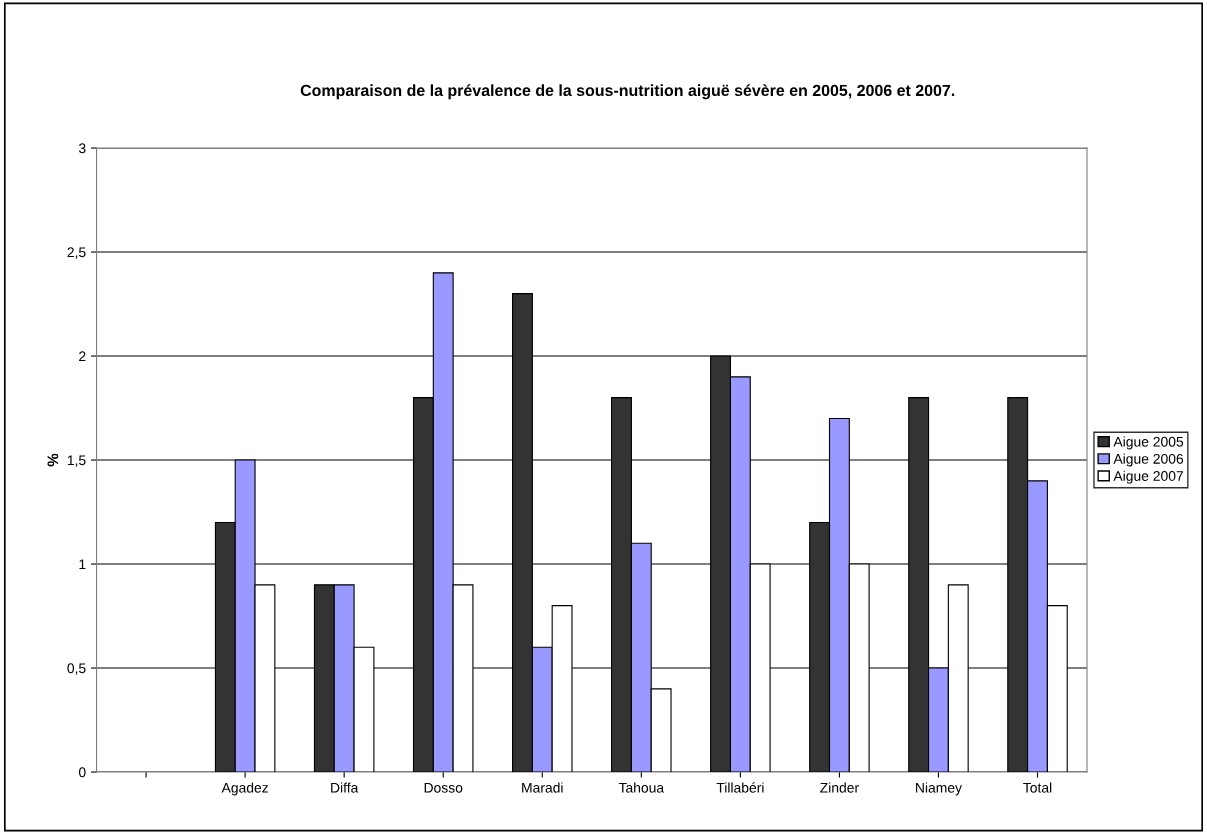  Describe the element at coordinates (1148, 460) in the screenshot. I see `legend-label: Aigue 2006` at that location.